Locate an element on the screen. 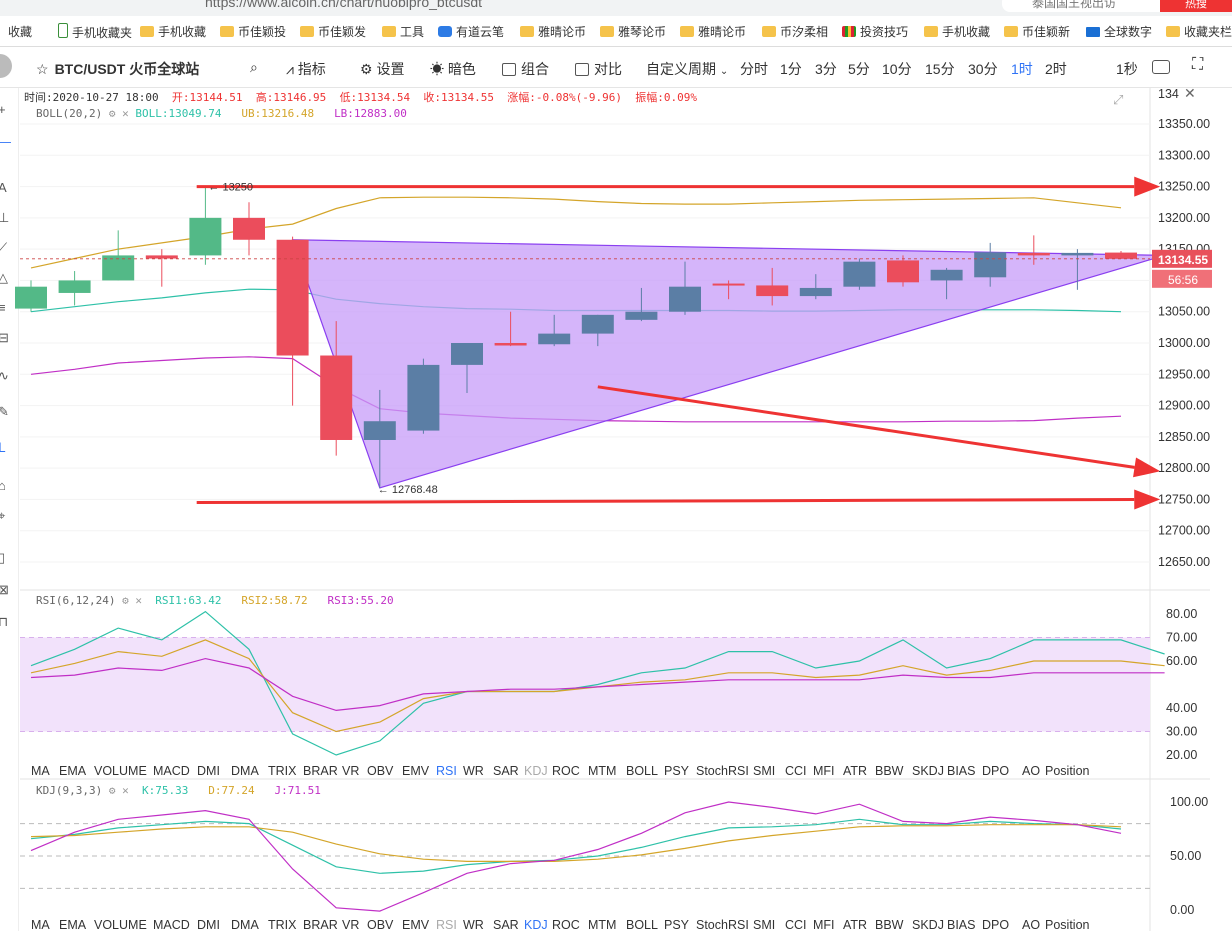  indicator-tab-brar: BRAR is located at coordinates (320, 925).